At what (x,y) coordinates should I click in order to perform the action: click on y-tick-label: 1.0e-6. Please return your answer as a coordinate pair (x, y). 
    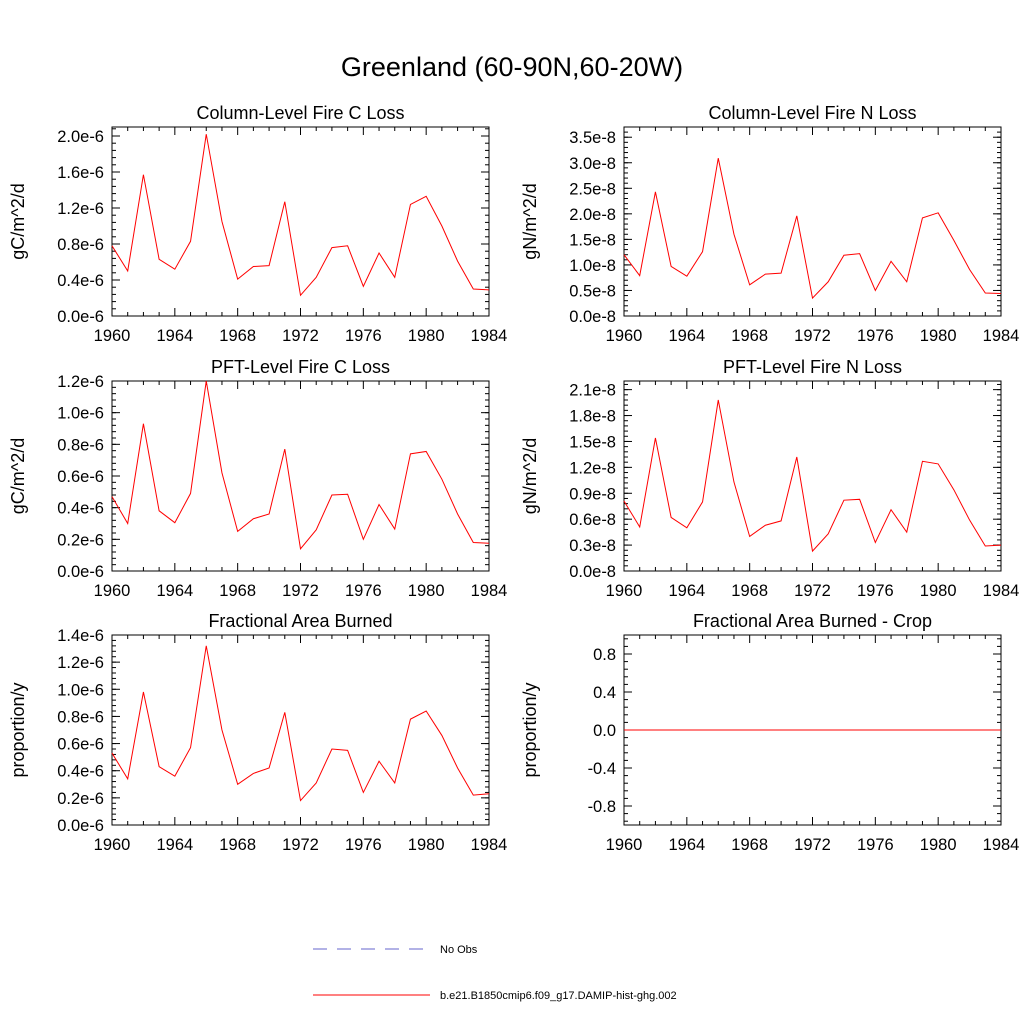
    Looking at the image, I should click on (80, 690).